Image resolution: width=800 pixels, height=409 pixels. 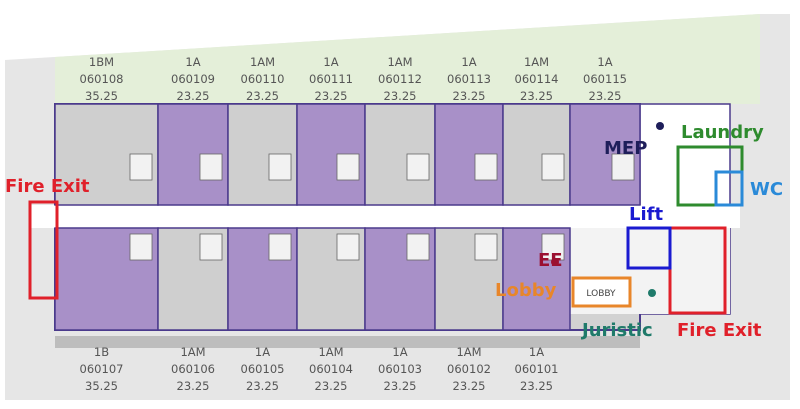 What do you see at coordinates (263, 369) in the screenshot?
I see `unit-number: 060105` at bounding box center [263, 369].